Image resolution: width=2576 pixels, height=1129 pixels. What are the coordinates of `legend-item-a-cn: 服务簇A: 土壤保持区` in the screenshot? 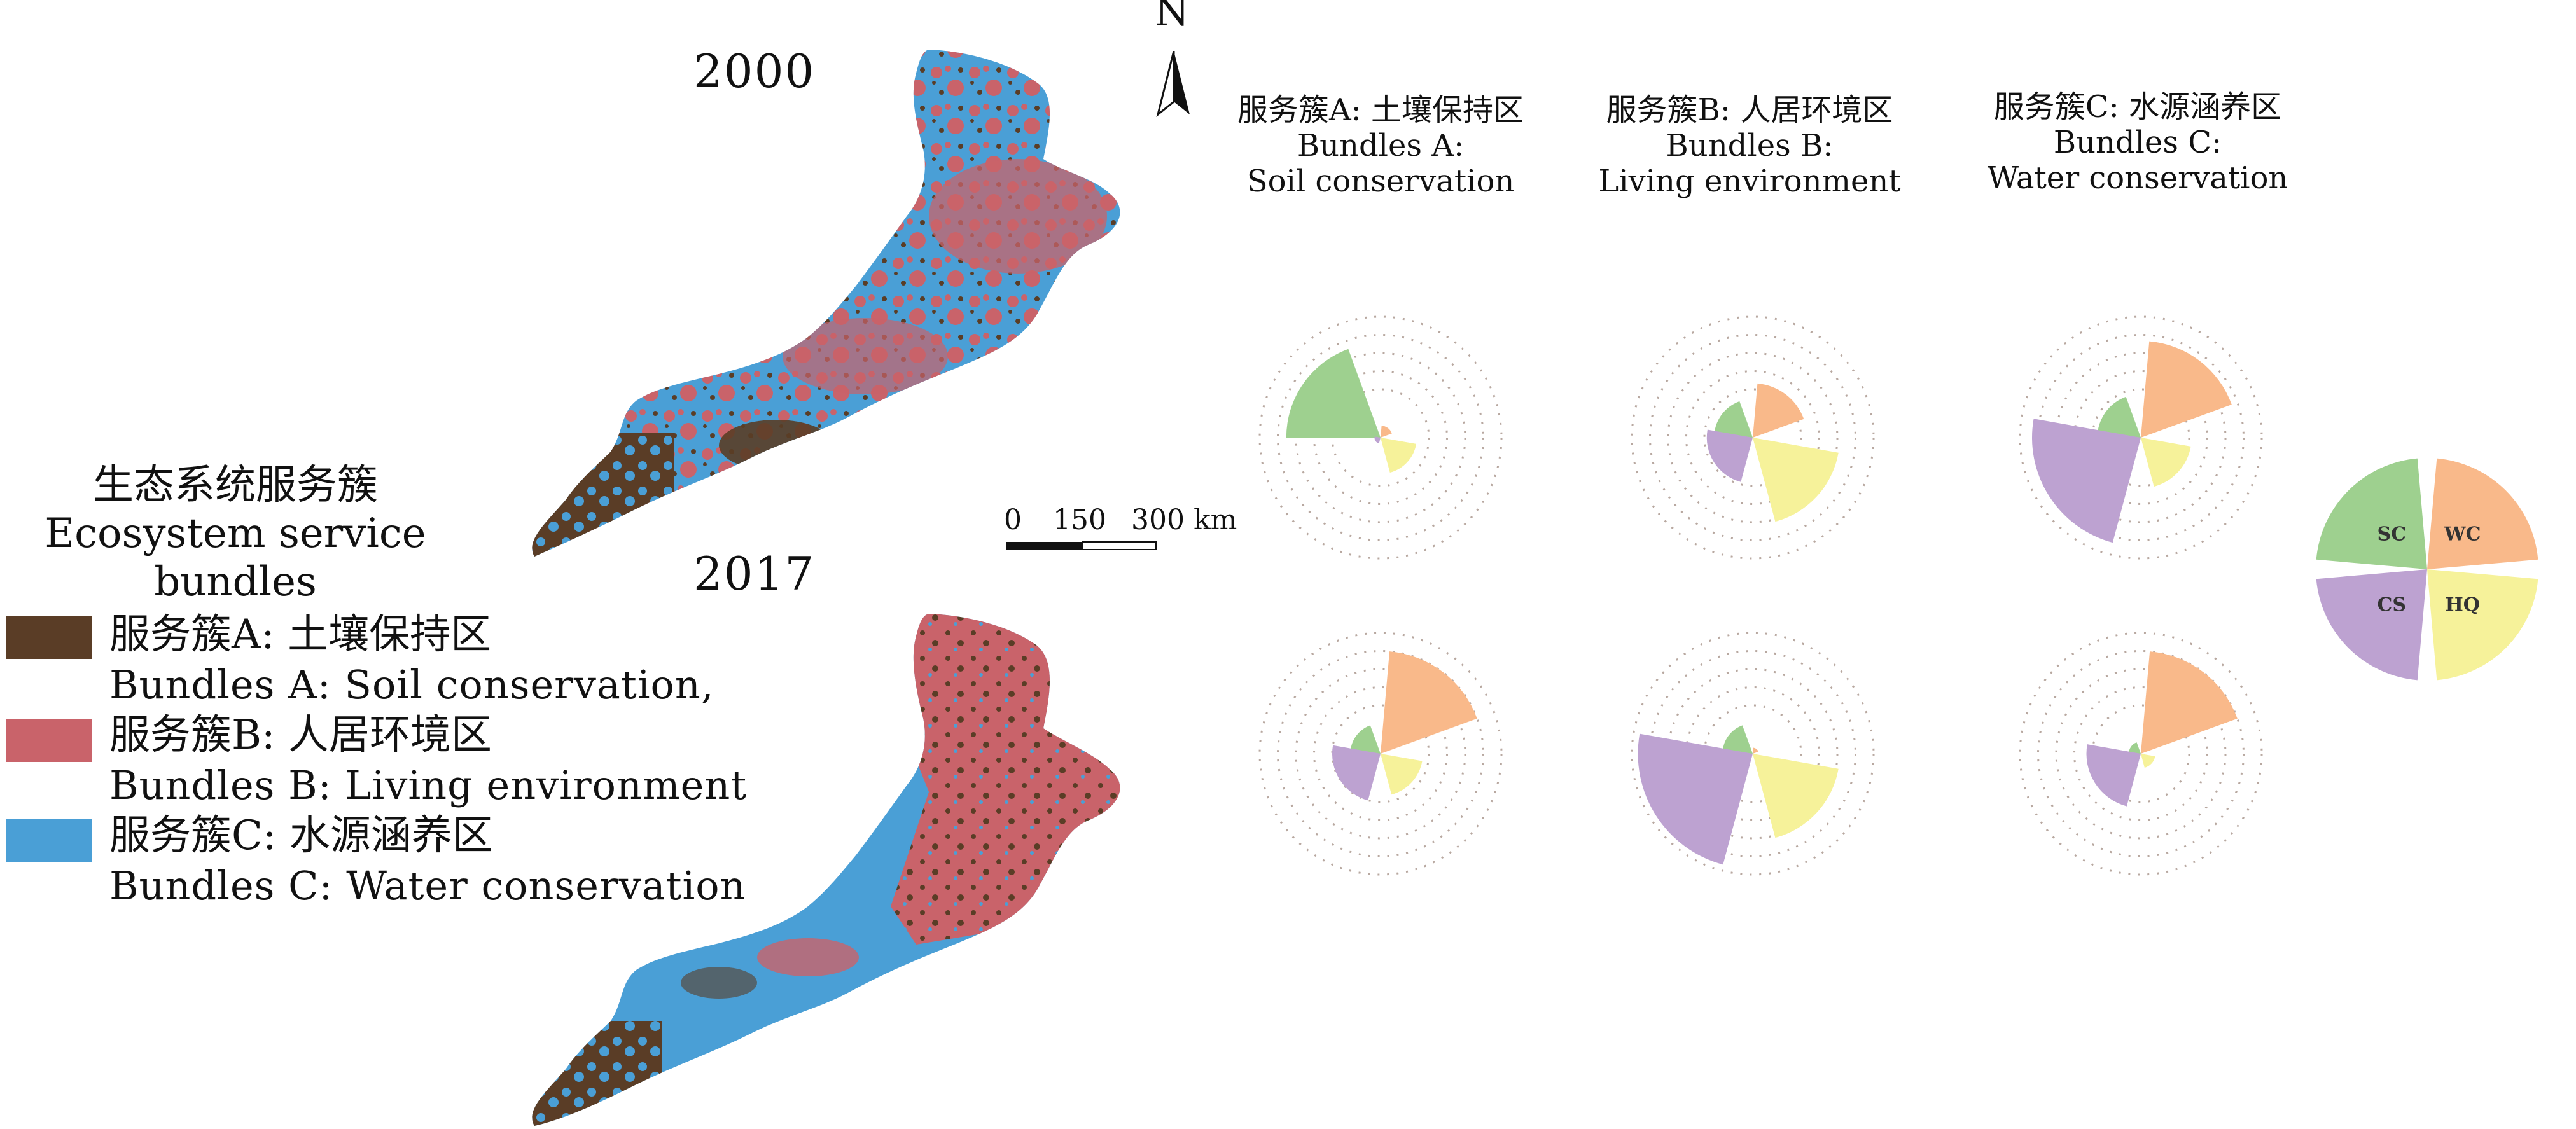 It's located at (300, 634).